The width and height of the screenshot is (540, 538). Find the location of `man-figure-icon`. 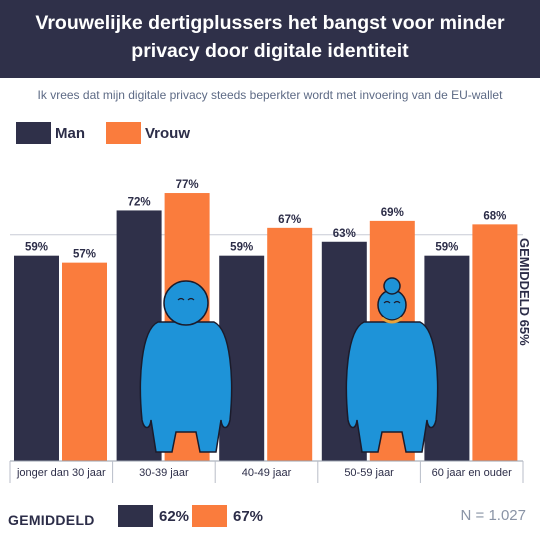

man-figure-icon is located at coordinates (186, 366).